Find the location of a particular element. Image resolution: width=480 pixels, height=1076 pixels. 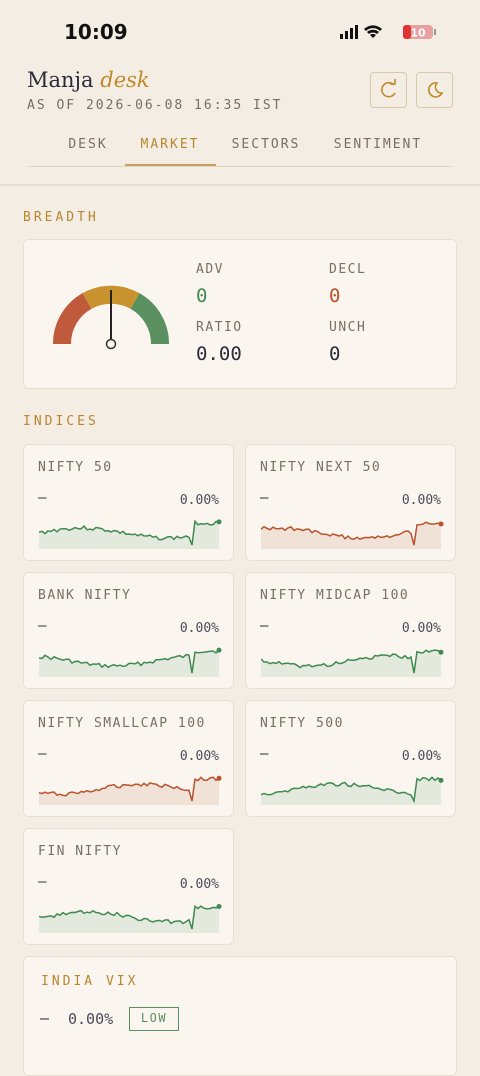

index-card: NIFTY 500 — 0.00% is located at coordinates (350, 758).